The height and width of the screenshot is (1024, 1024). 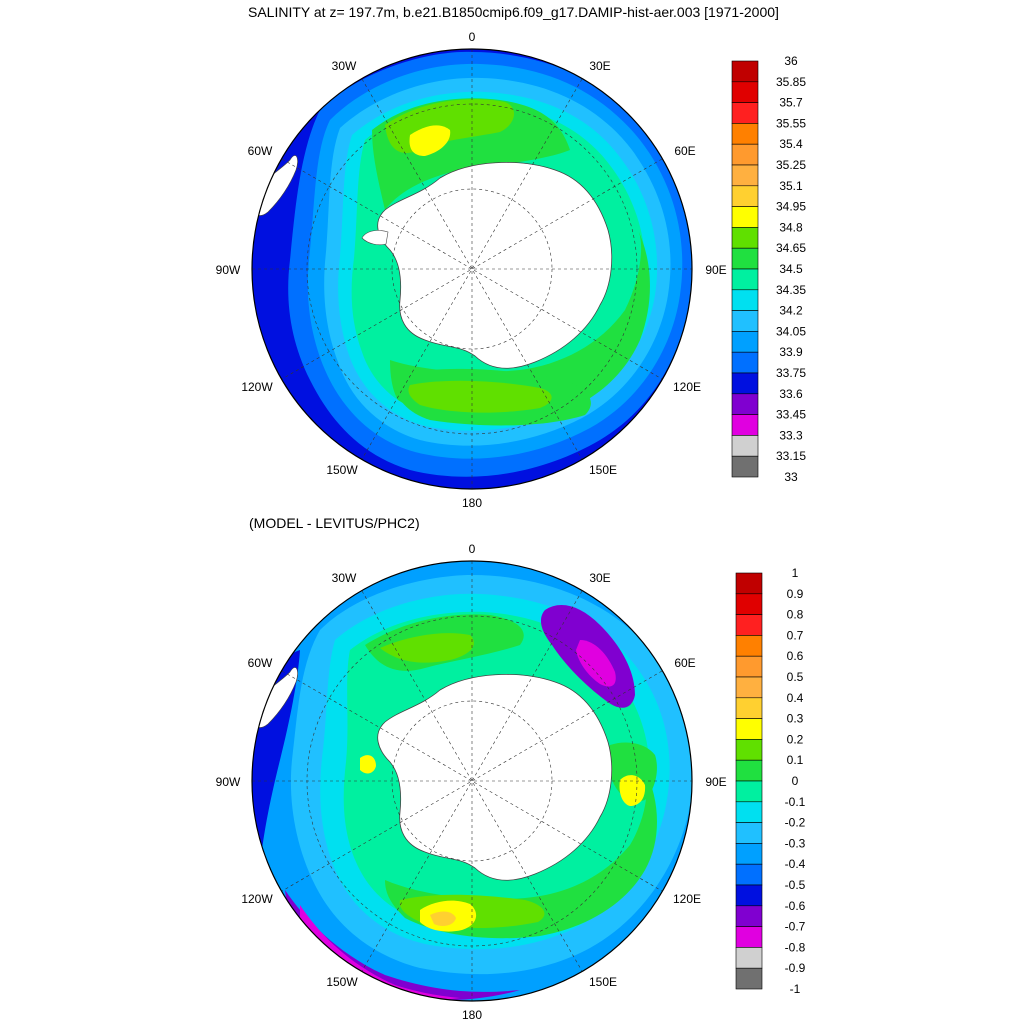 What do you see at coordinates (684, 663) in the screenshot?
I see `bottom-longitude-label: 60E` at bounding box center [684, 663].